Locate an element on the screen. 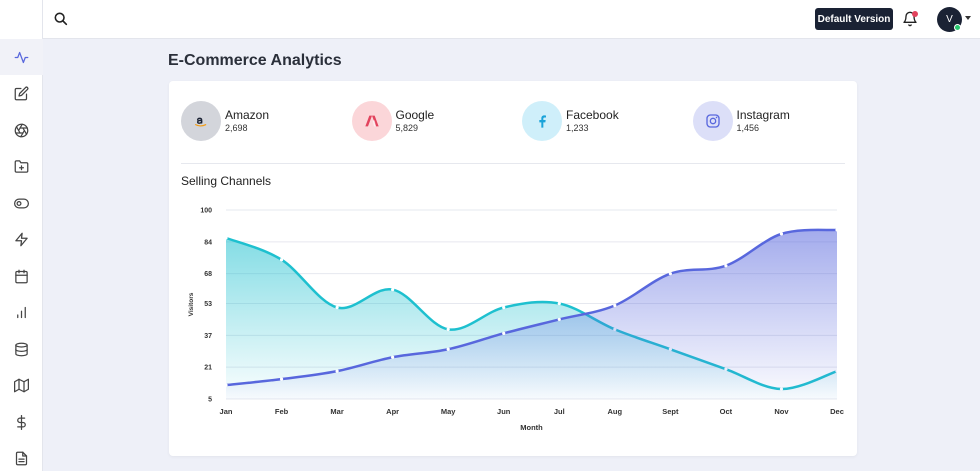 The image size is (980, 471). avatar-initial: V is located at coordinates (949, 19).